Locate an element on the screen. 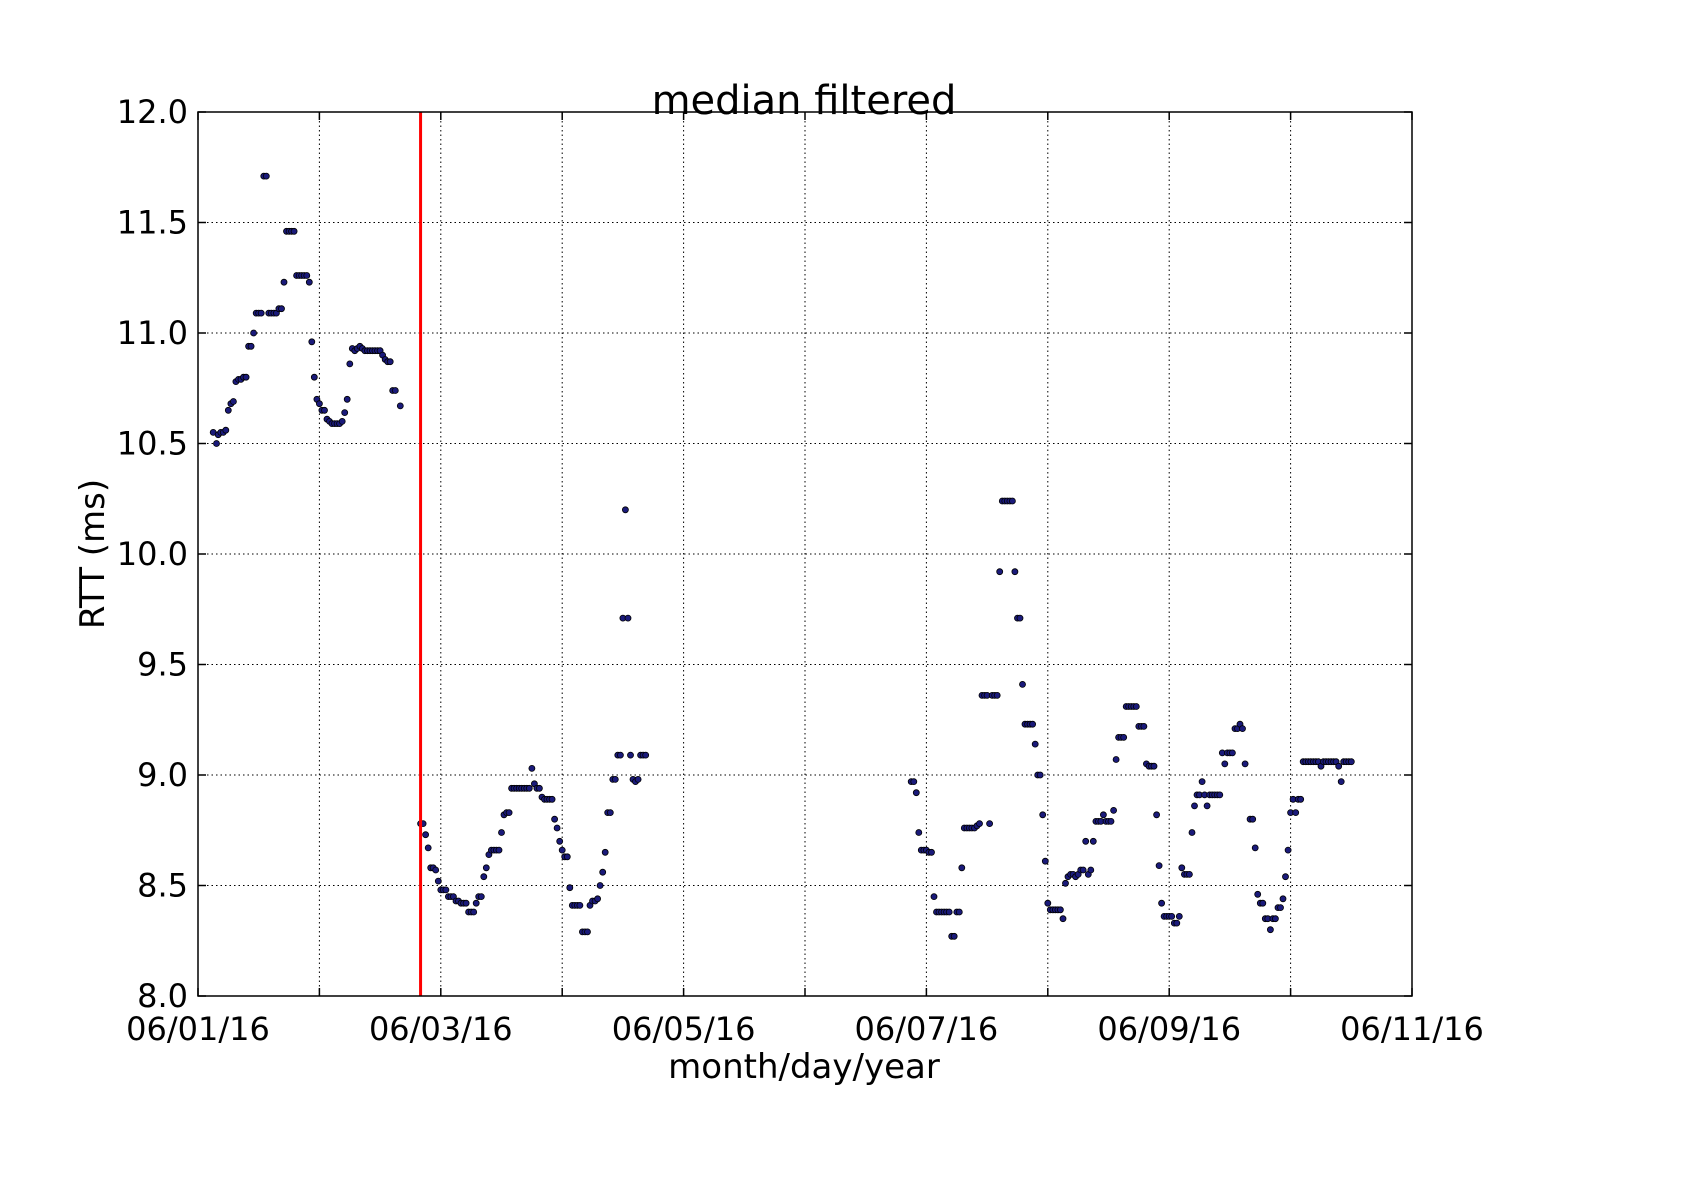  y-tick-label: 10.5 is located at coordinates (152, 444).